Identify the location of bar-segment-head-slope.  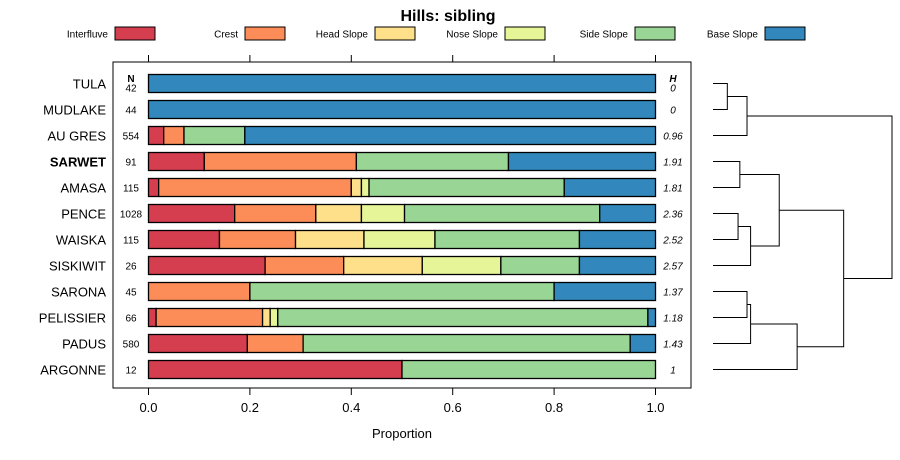
(339, 213).